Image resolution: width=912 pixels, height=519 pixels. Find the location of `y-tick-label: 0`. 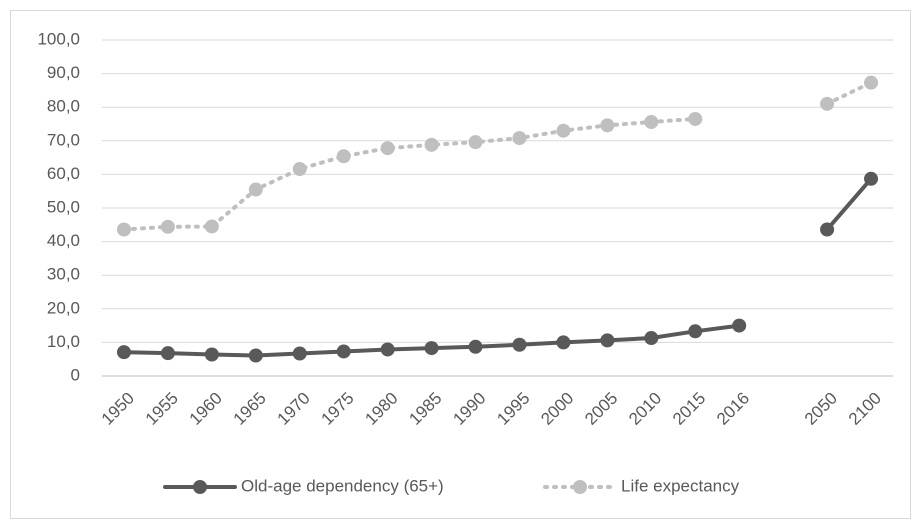

y-tick-label: 0 is located at coordinates (75, 374).